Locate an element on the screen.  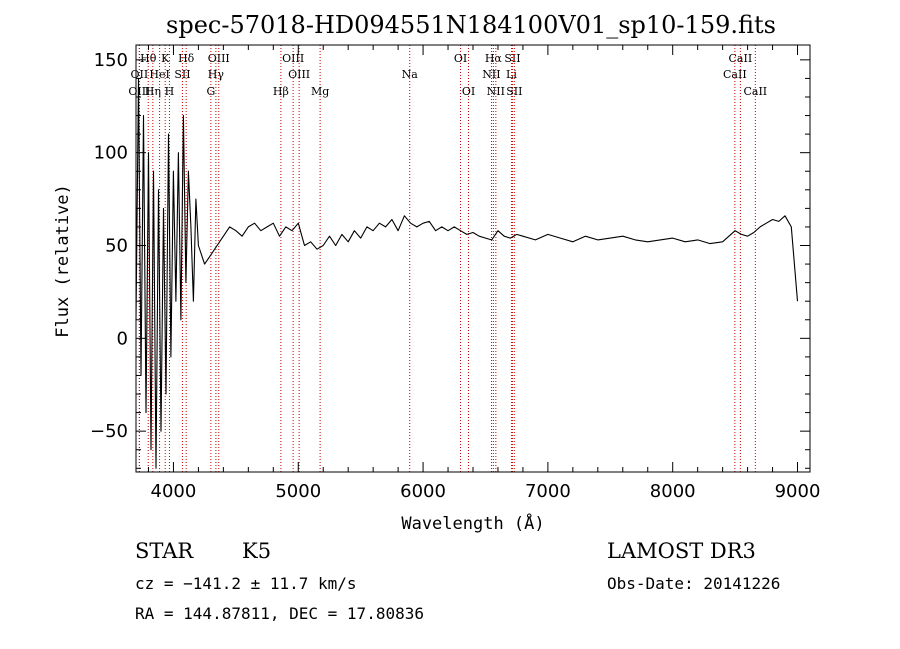
x-tick-label: 5000 is located at coordinates (298, 491).